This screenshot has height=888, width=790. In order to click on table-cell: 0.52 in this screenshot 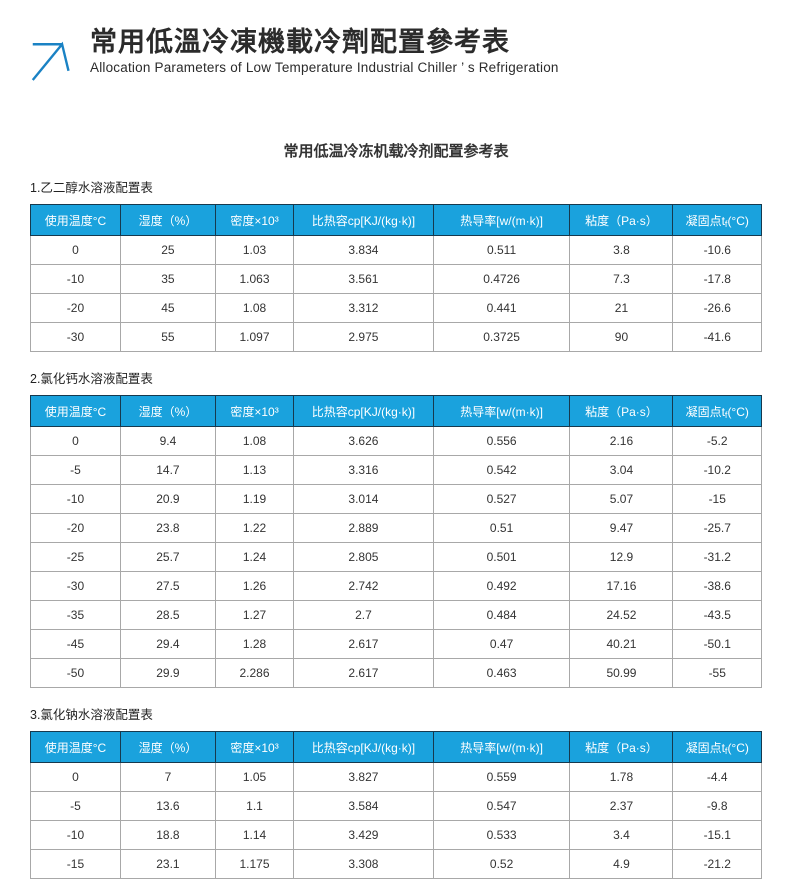, I will do `click(501, 864)`.